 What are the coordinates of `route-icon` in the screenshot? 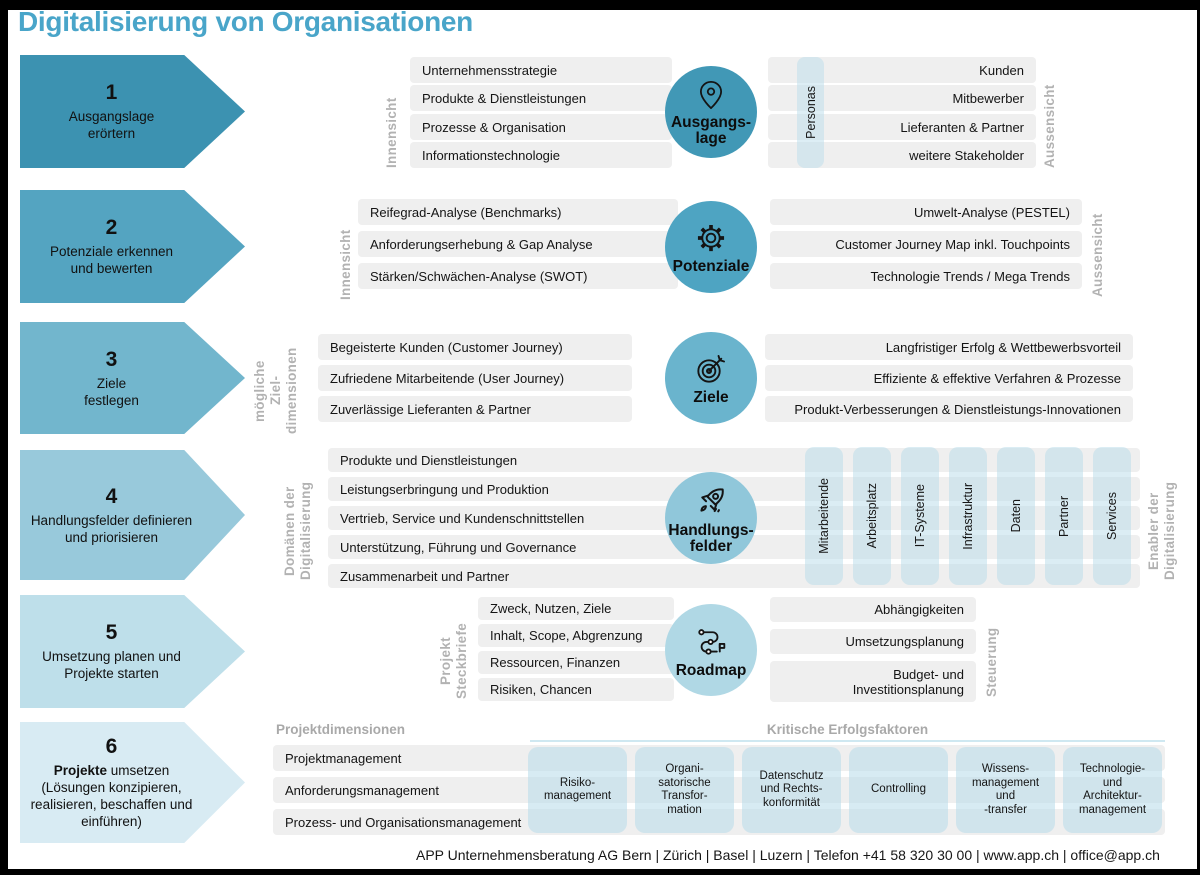 It's located at (712, 641).